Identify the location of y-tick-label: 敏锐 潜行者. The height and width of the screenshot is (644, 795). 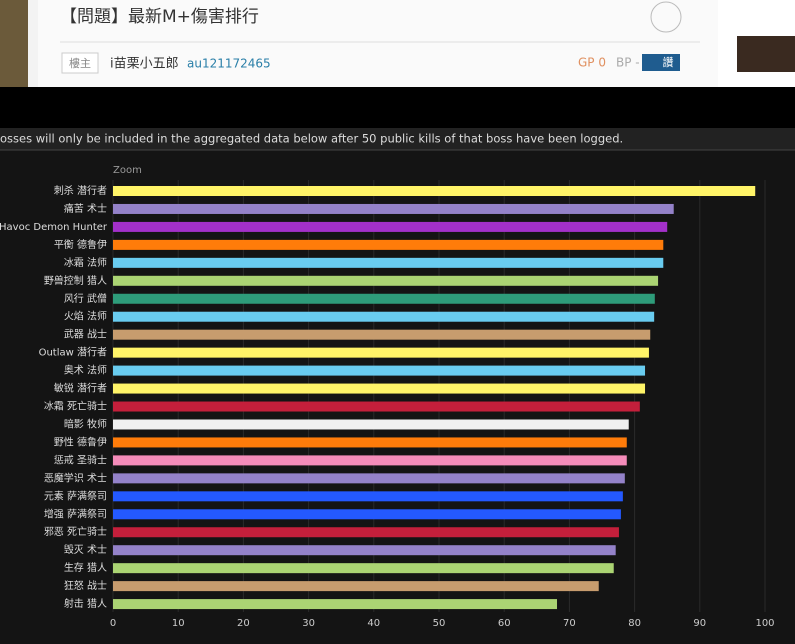
(80, 388).